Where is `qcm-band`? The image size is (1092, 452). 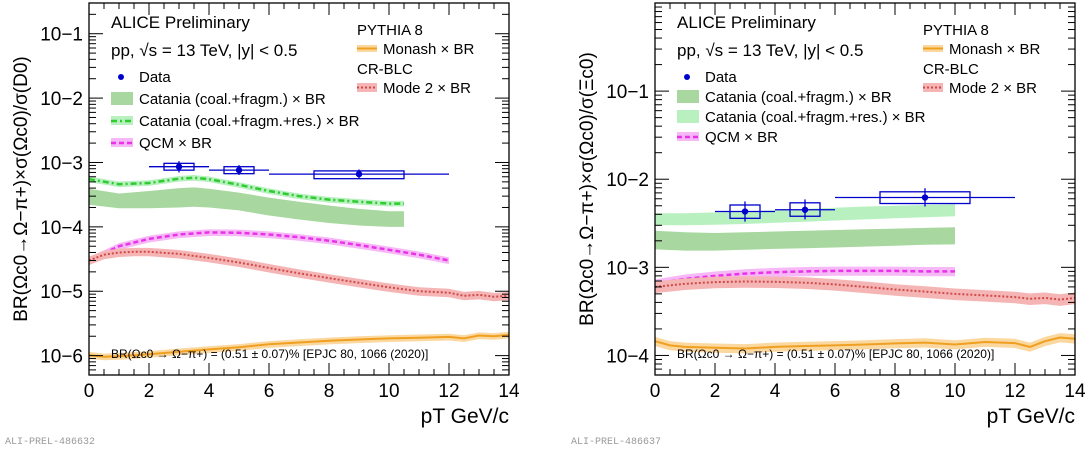 qcm-band is located at coordinates (269, 247).